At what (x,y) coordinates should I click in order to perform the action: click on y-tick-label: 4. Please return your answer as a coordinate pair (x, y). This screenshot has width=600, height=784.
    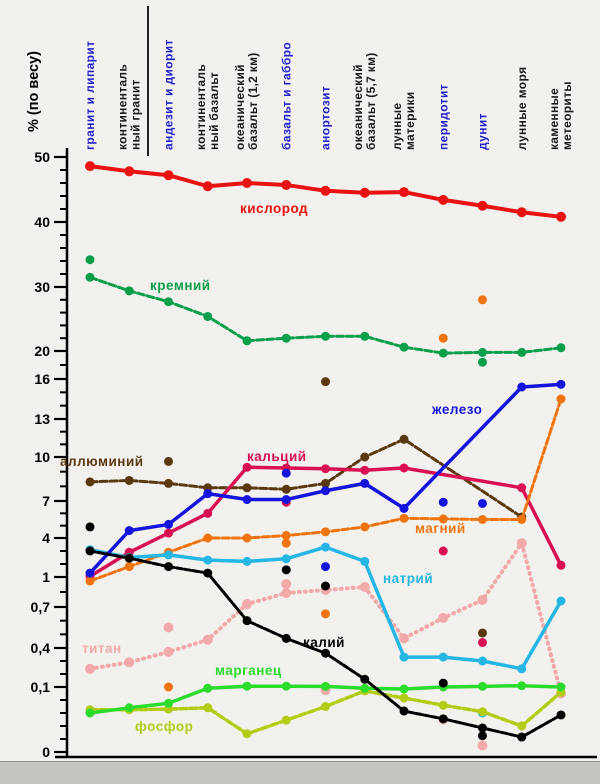
    Looking at the image, I should click on (46, 538).